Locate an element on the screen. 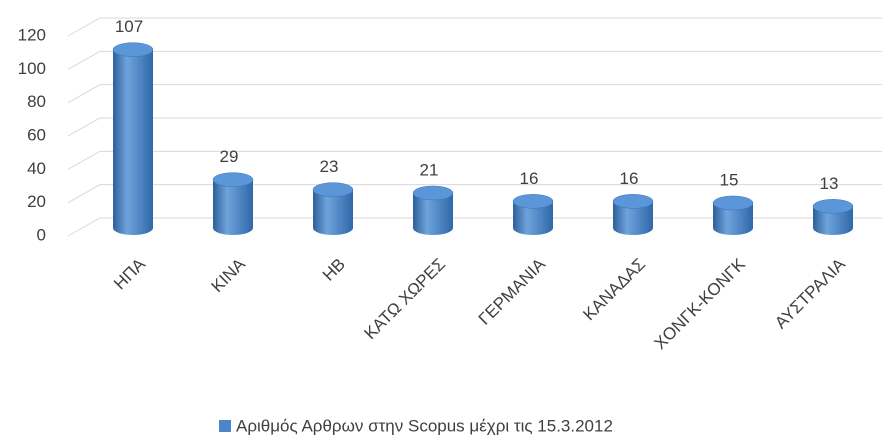  y-tick-label: 40 is located at coordinates (36, 168).